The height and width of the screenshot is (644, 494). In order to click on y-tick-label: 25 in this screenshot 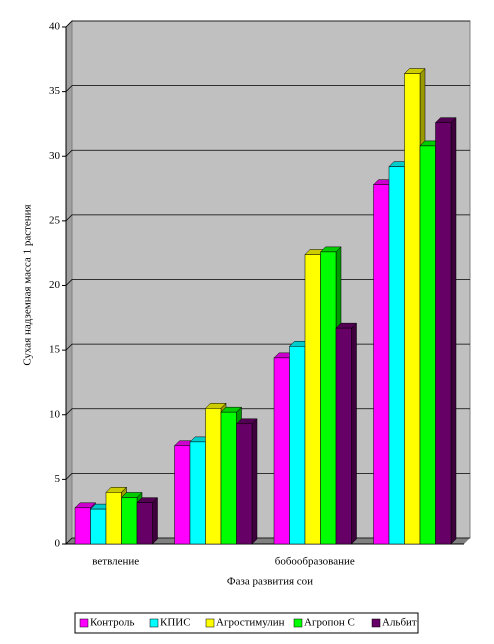, I will do `click(55, 220)`.